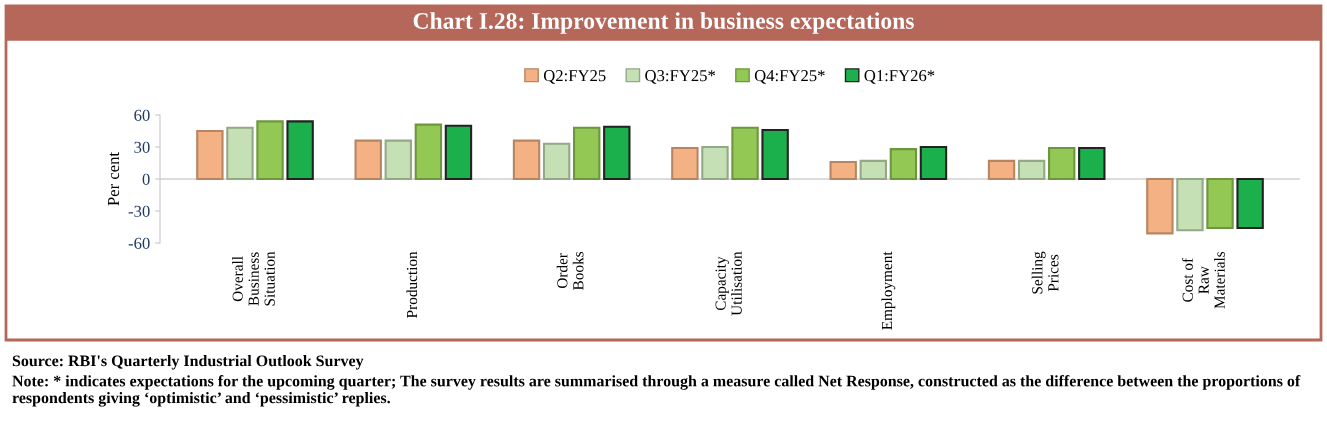 This screenshot has height=422, width=1327. Describe the element at coordinates (656, 391) in the screenshot. I see `text: Note: * indicates expectations for the upcoming quarter; The survey results are summarised through a measure called Net Response, constructed as the difference between the proportions of respondents giving ‘optimistic’ and ‘pessimistic’ replies.` at that location.